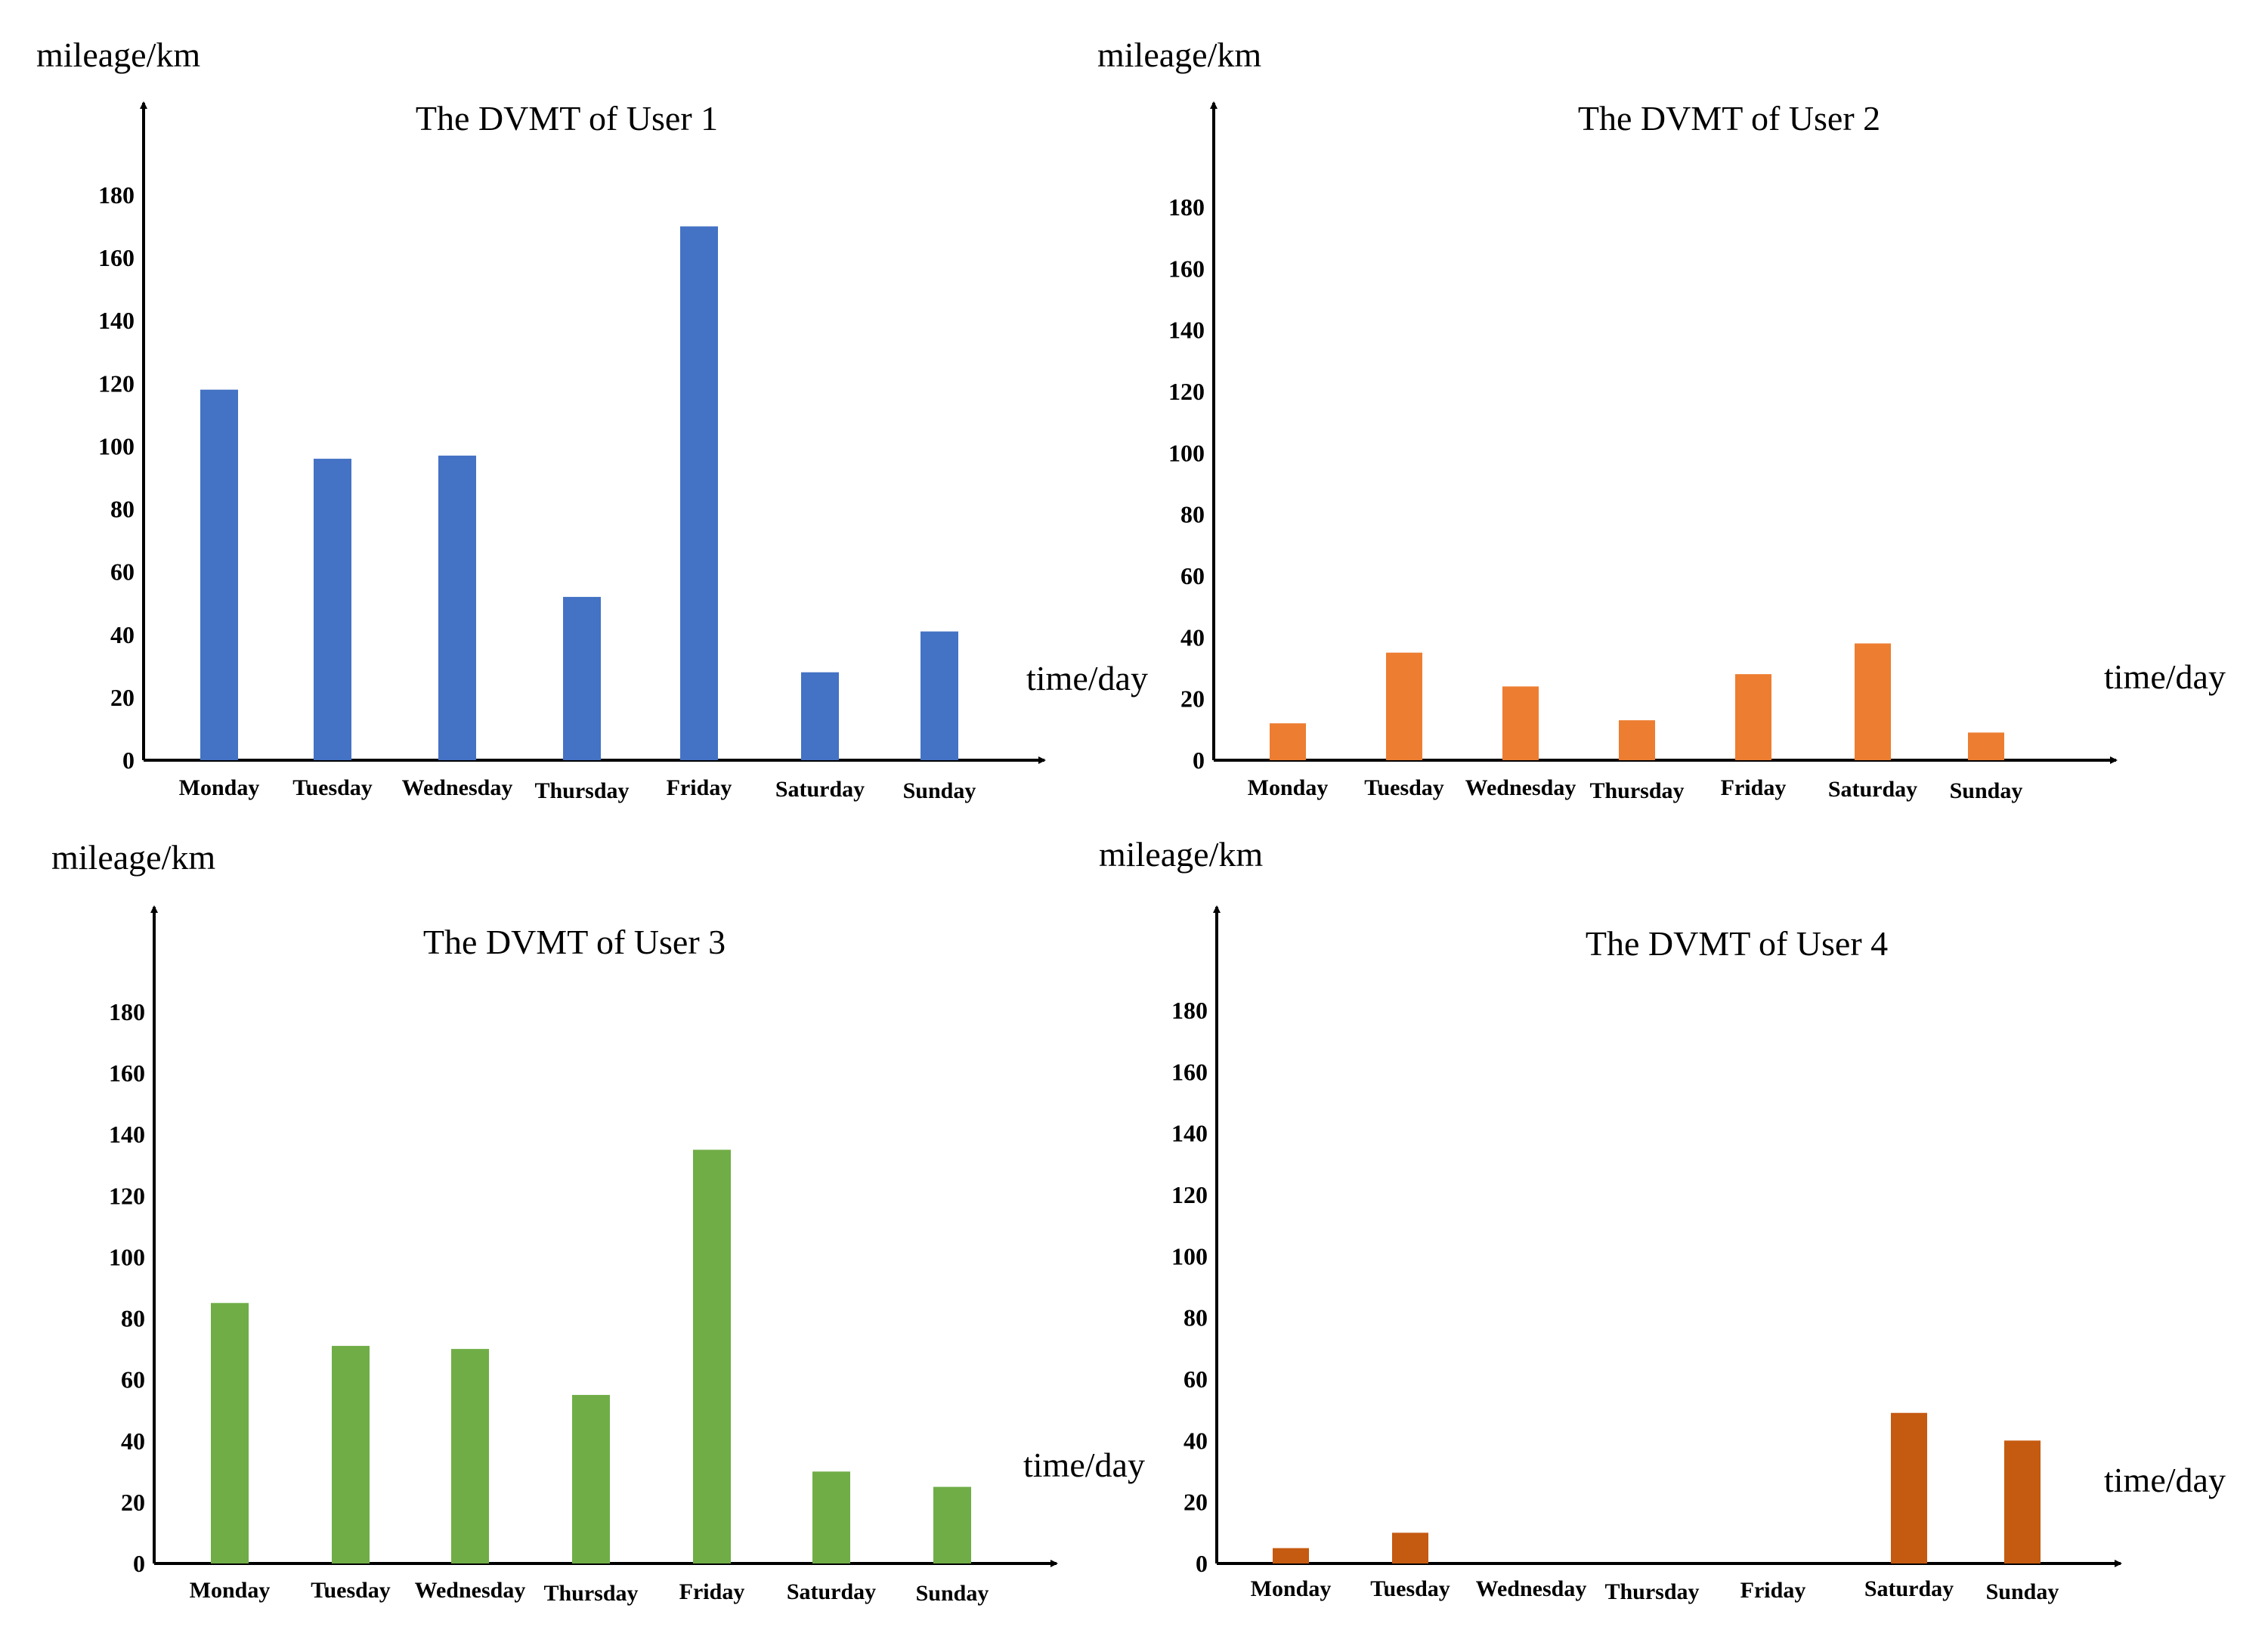 This screenshot has height=1633, width=2268. Describe the element at coordinates (574, 942) in the screenshot. I see `chart-title: The DVMT of User 3` at that location.